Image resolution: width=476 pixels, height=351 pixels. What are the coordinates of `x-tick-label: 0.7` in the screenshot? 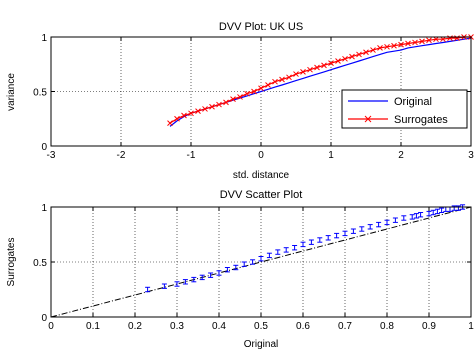 It's located at (345, 326).